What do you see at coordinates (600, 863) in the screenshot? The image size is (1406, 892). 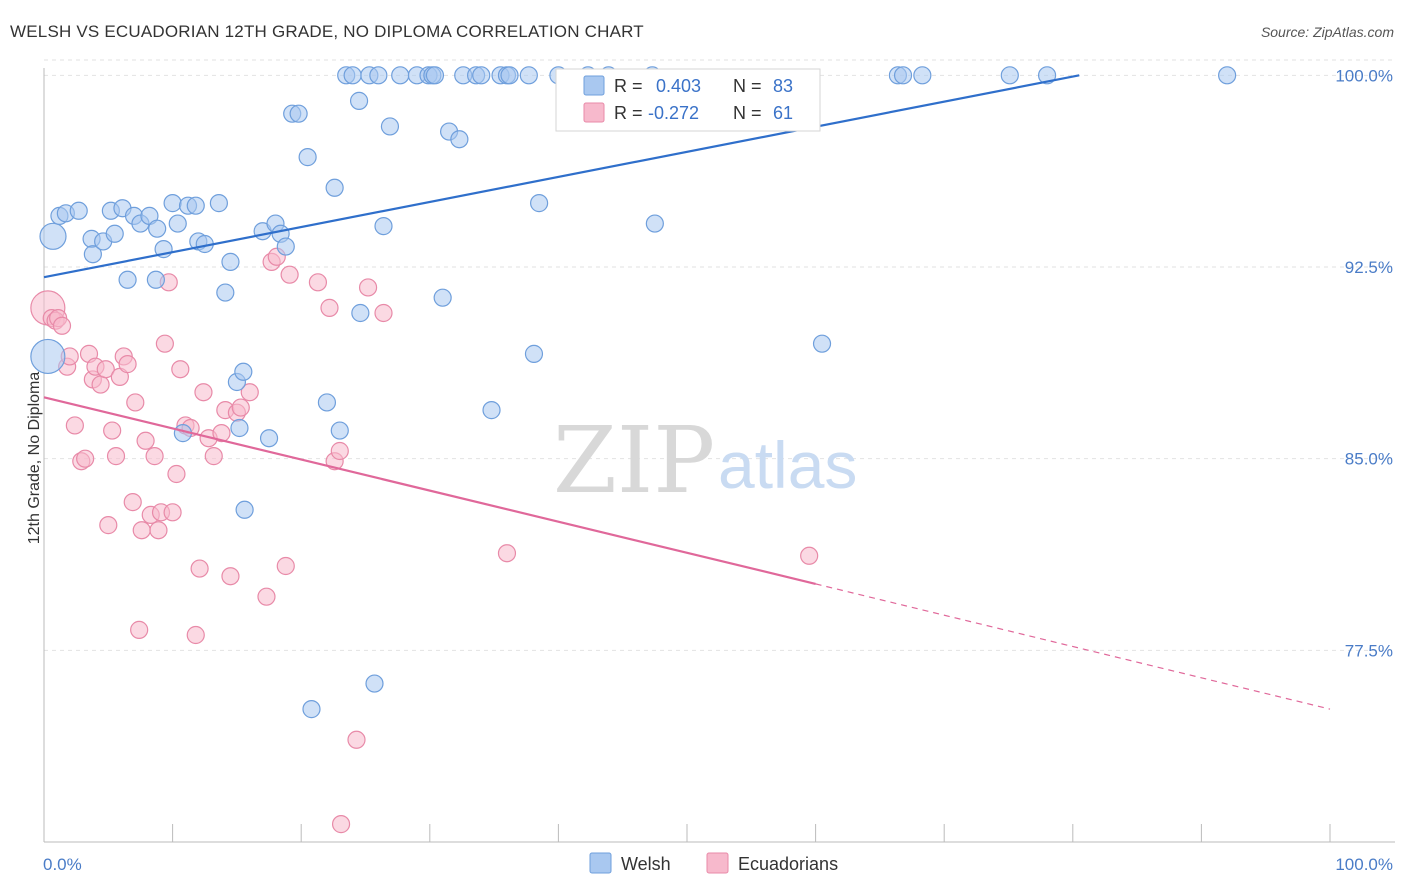 I see `legend-welsh-swatch` at bounding box center [600, 863].